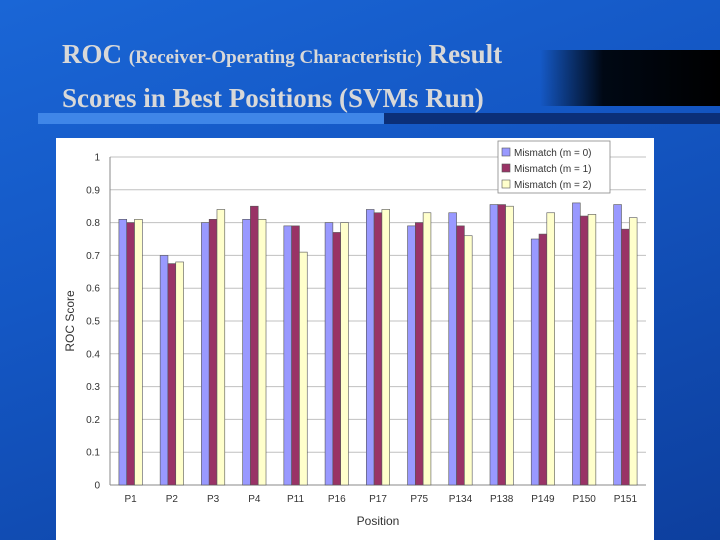 This screenshot has height=540, width=720. What do you see at coordinates (93, 453) in the screenshot?
I see `y-tick-label: 0.1` at bounding box center [93, 453].